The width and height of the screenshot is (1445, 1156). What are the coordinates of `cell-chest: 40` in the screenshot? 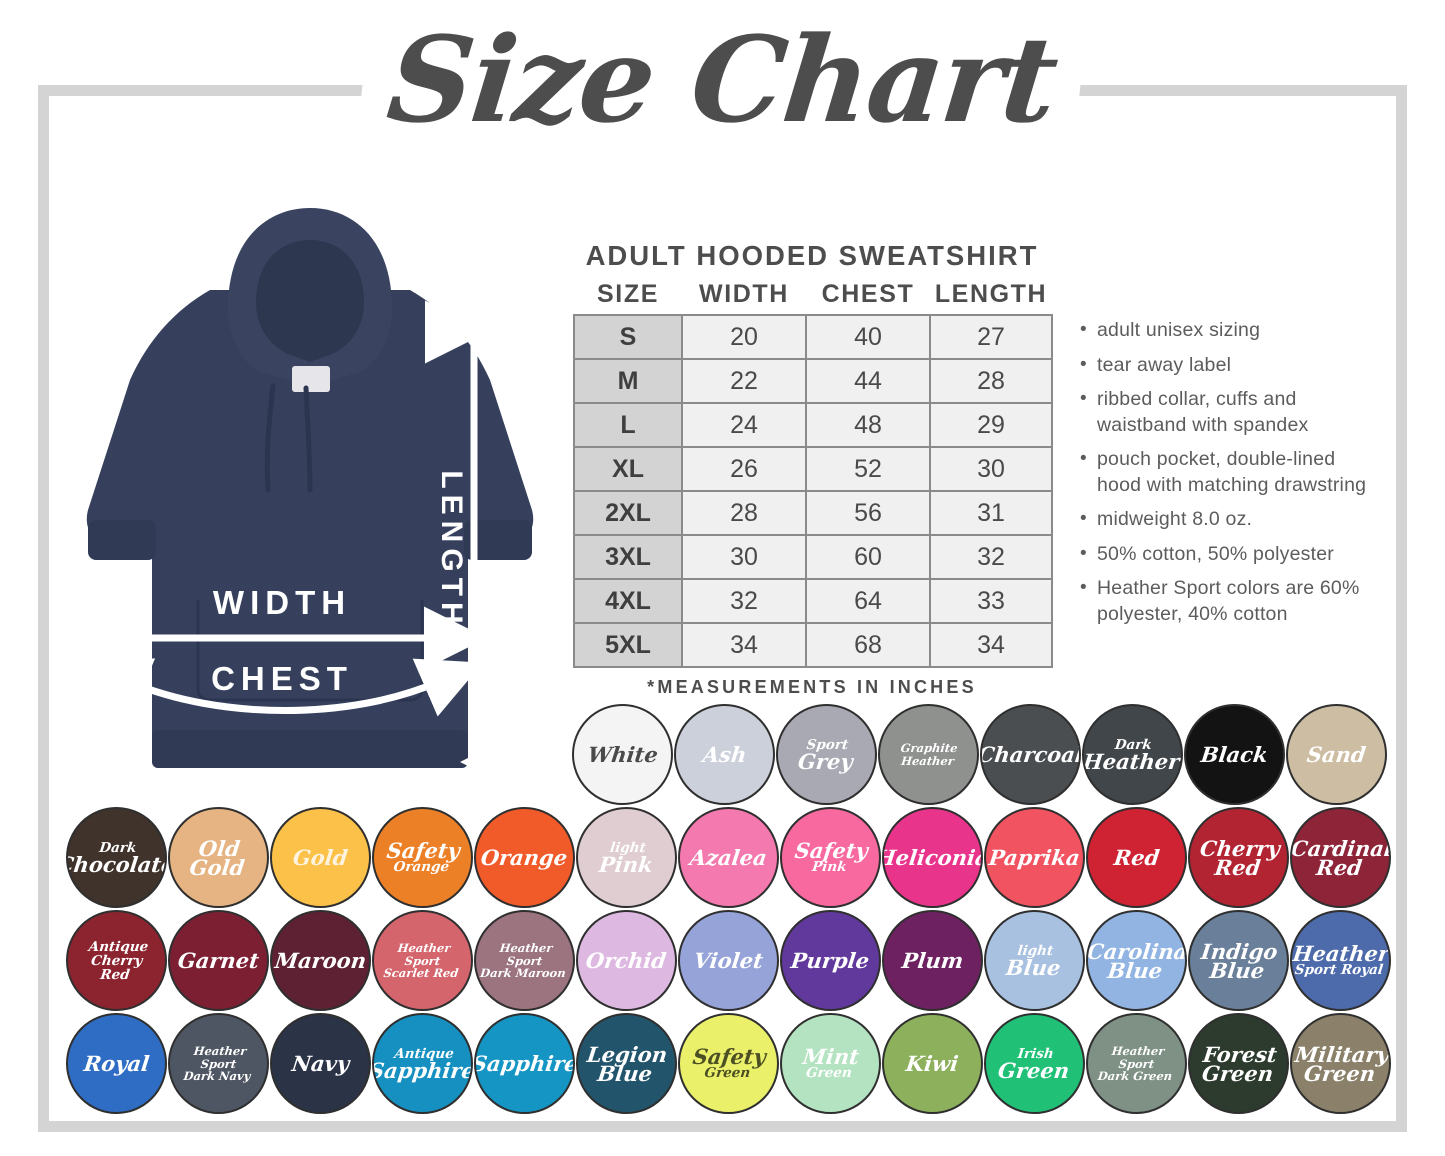 It's located at (868, 337).